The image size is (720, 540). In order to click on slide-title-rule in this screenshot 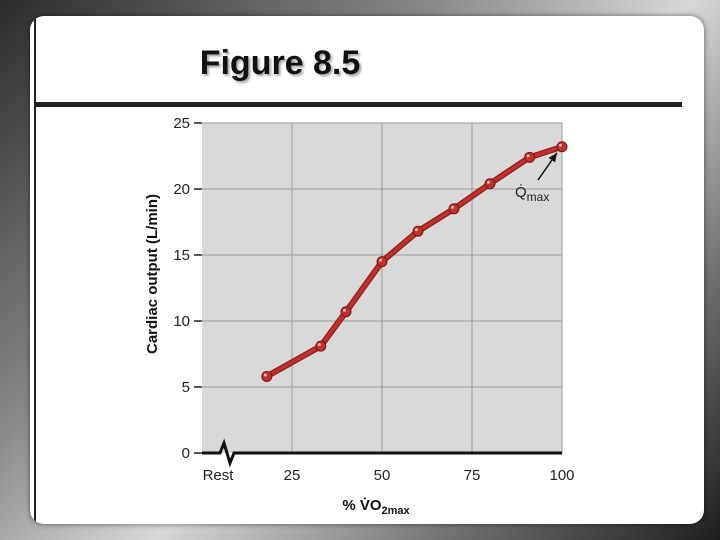, I will do `click(358, 104)`.